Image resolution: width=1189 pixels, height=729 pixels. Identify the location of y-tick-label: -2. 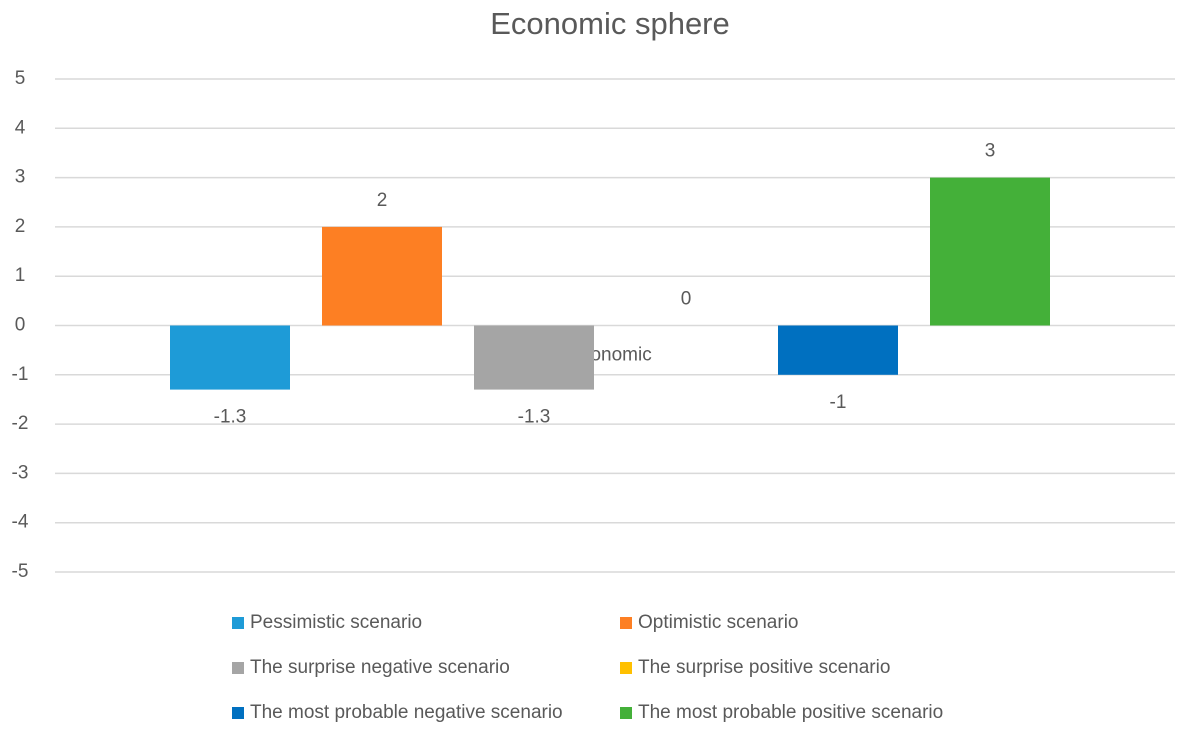
(20, 423).